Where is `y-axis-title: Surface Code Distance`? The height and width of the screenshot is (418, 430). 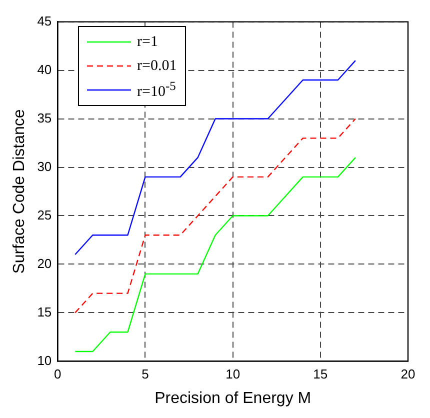 y-axis-title: Surface Code Distance is located at coordinates (19, 191).